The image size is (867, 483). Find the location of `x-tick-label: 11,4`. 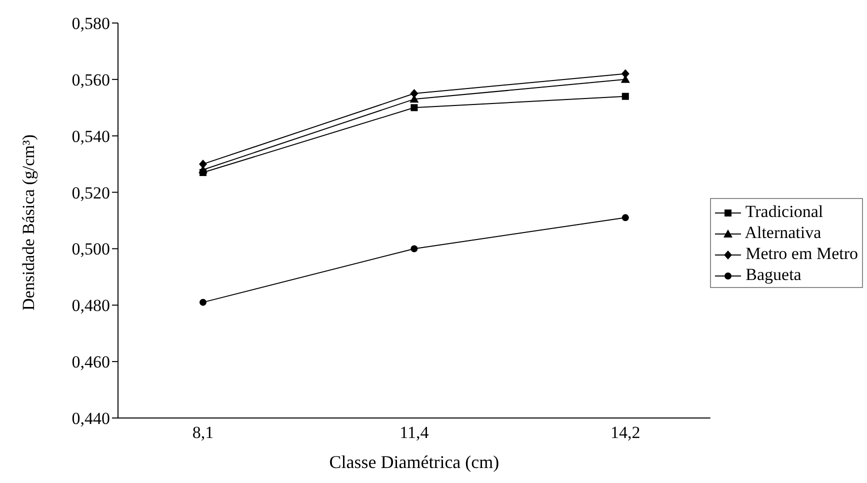

x-tick-label: 11,4 is located at coordinates (415, 432).